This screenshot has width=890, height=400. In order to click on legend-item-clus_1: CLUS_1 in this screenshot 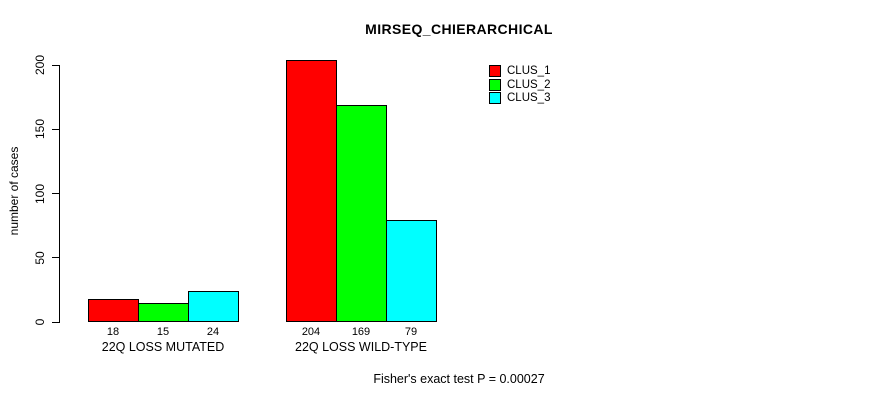, I will do `click(519, 71)`.